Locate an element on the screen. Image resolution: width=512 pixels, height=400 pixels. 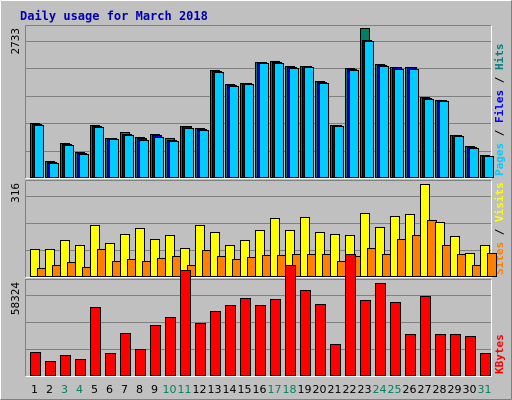
y-axis-max-label: 58324 is located at coordinates (15, 298).